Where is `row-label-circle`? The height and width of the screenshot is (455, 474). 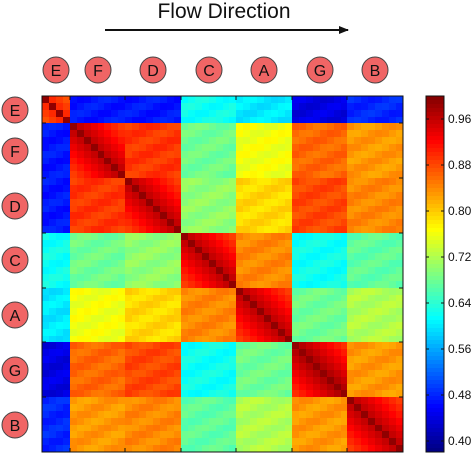
row-label-circle is located at coordinates (15, 260).